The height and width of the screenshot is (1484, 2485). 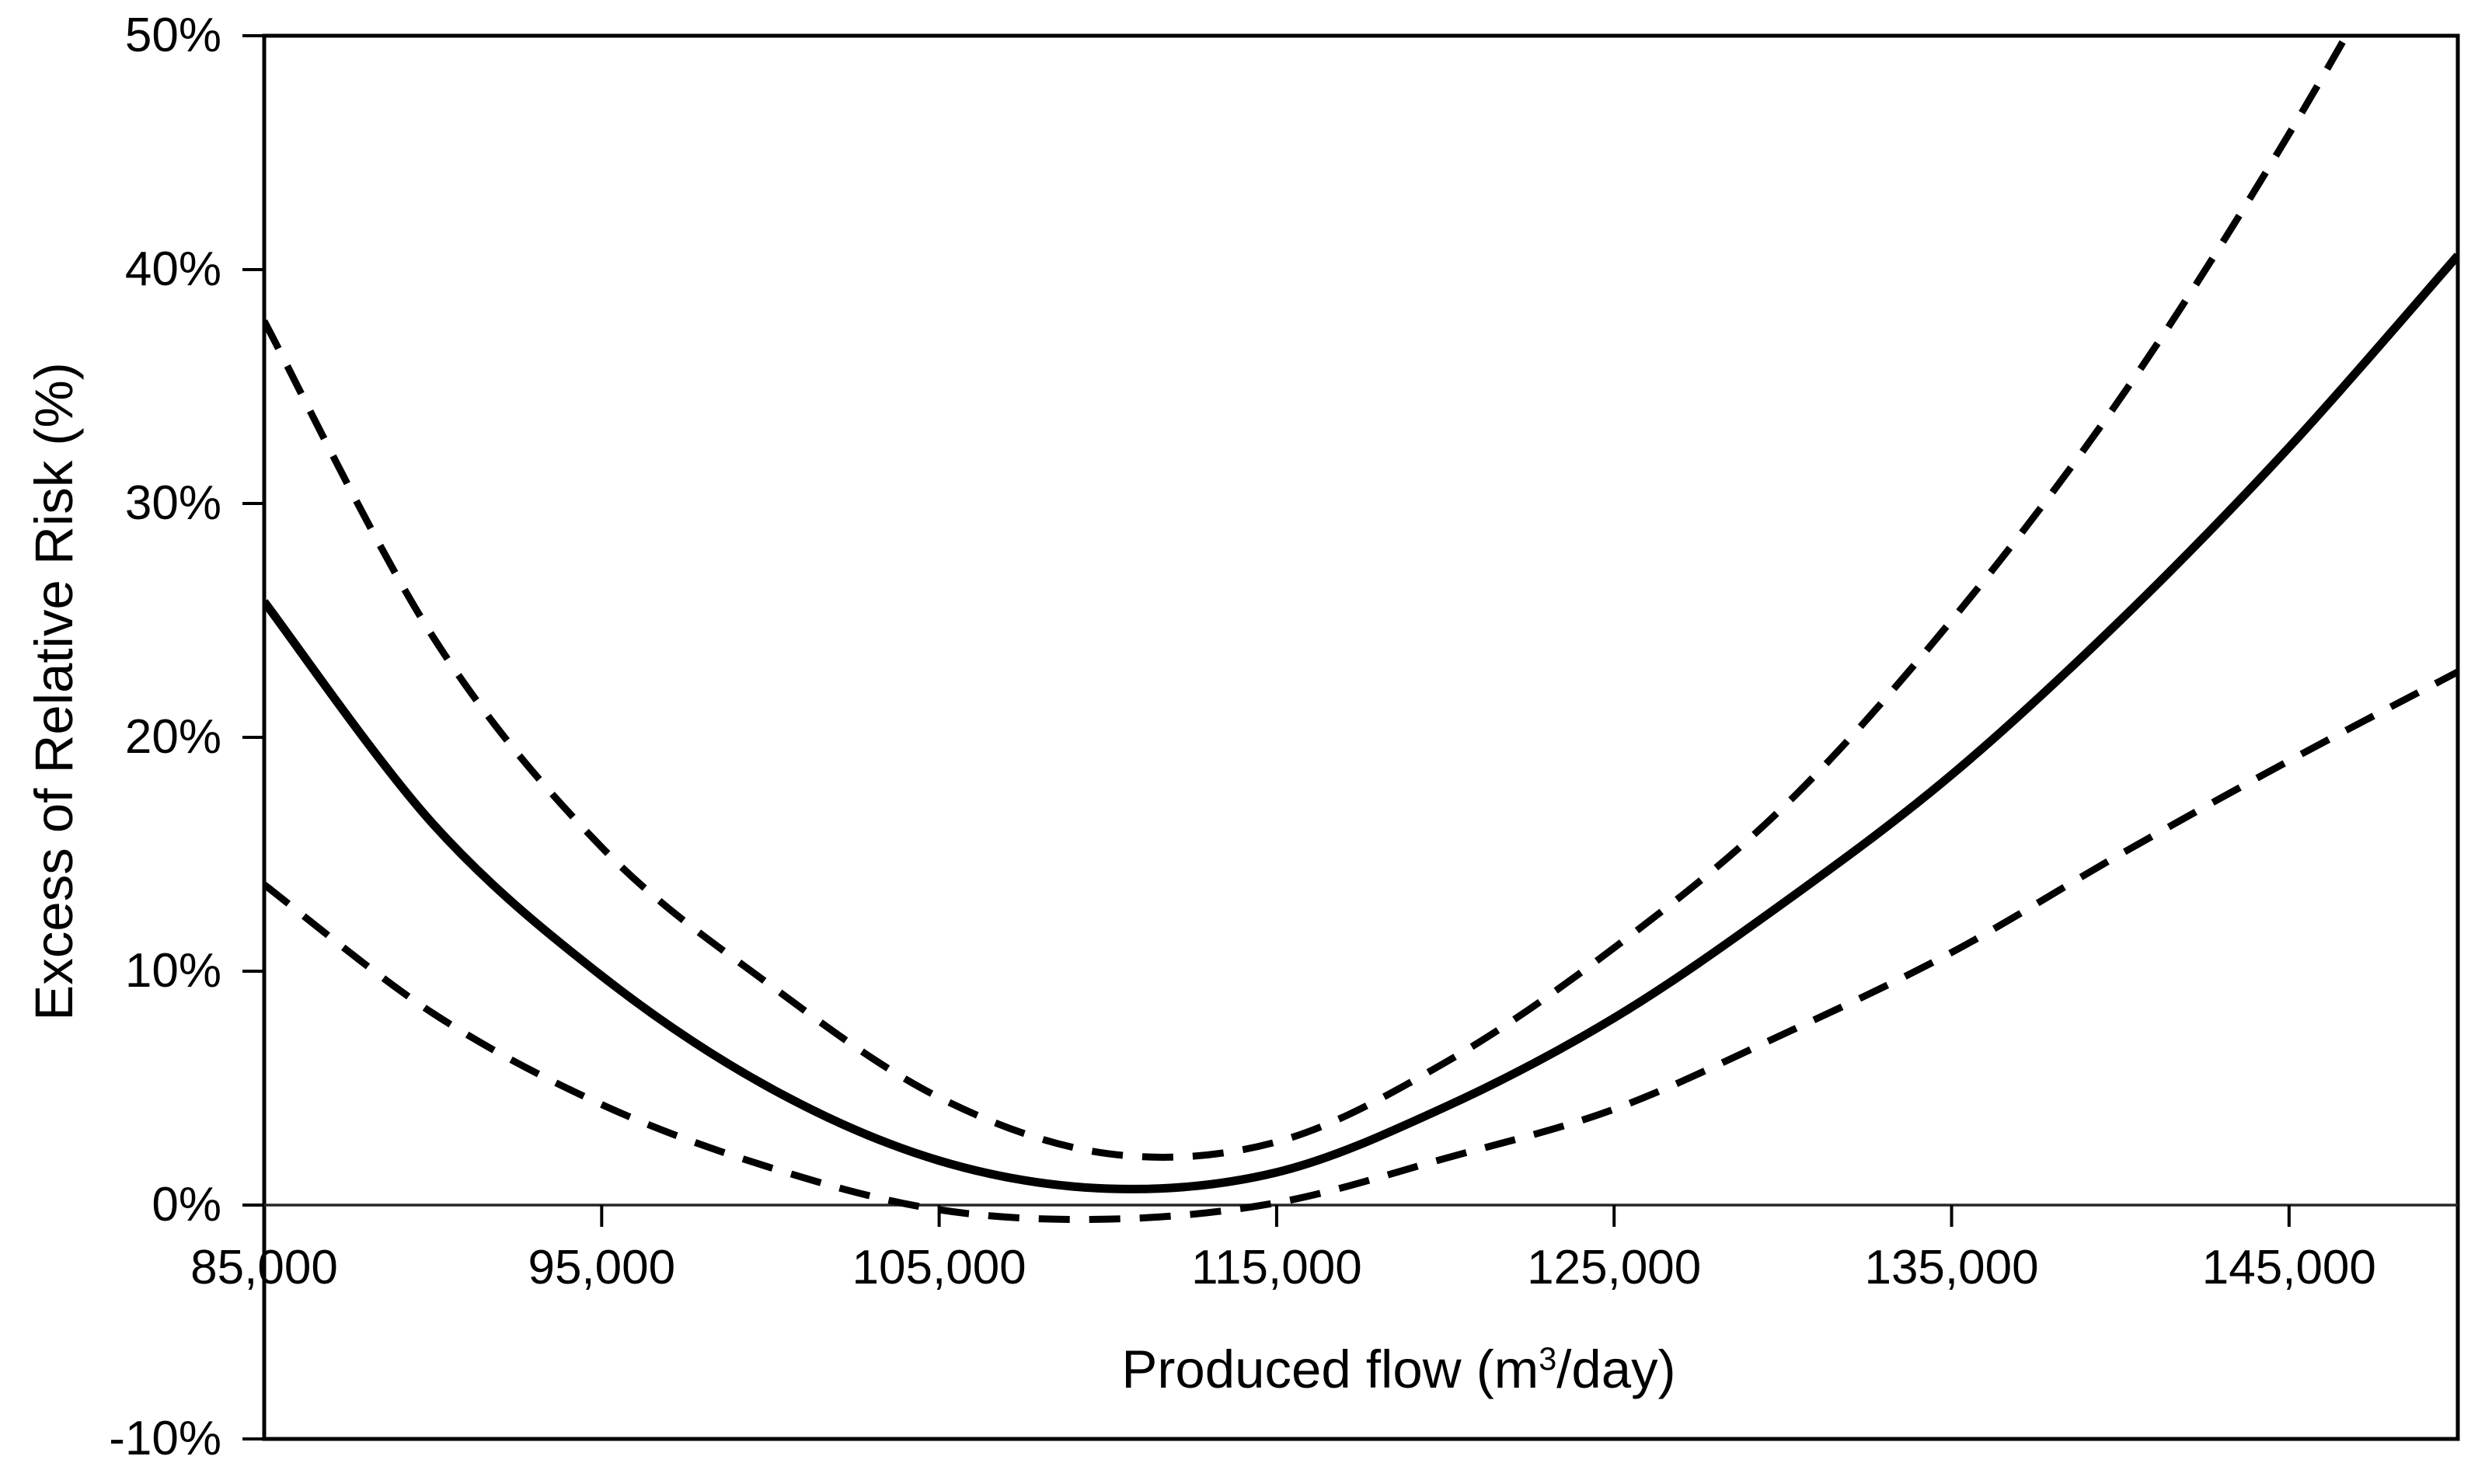 I want to click on y-axis-title: Excess of Relative Risk (%), so click(x=54, y=691).